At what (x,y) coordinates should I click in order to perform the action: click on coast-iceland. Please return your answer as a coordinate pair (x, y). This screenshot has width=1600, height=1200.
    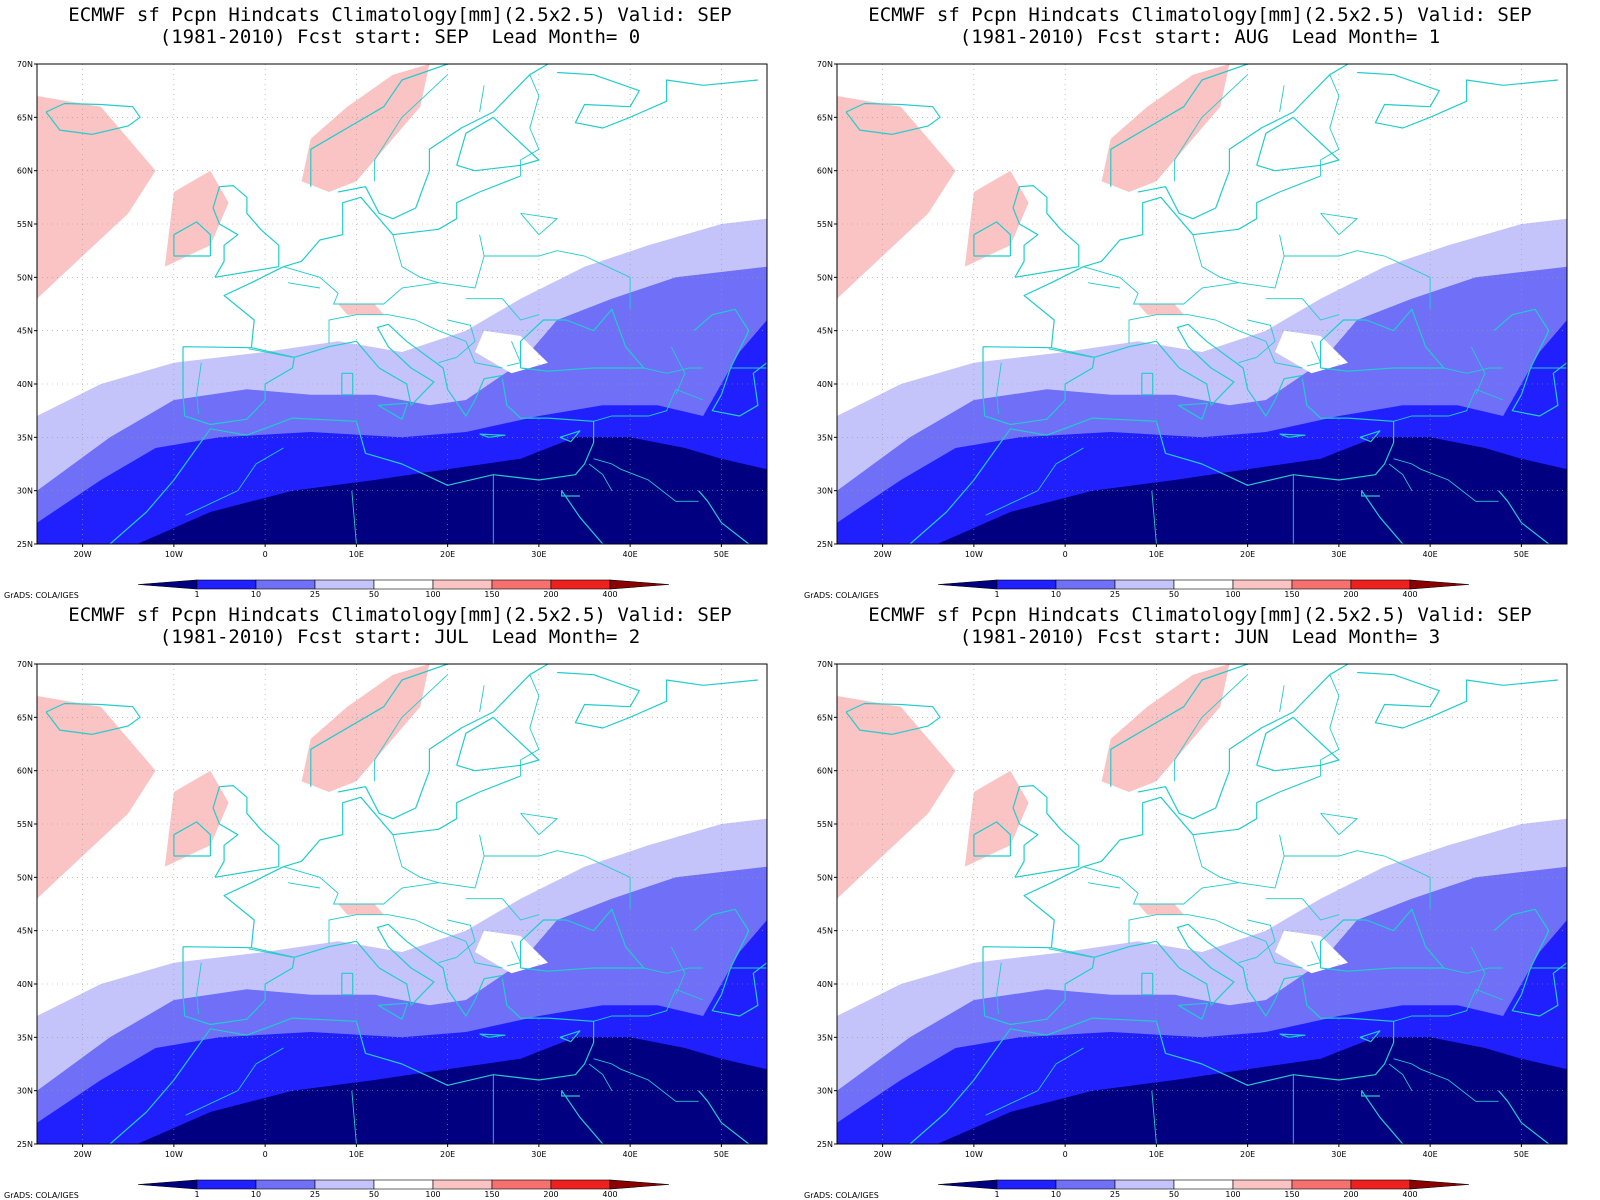
    Looking at the image, I should click on (93, 718).